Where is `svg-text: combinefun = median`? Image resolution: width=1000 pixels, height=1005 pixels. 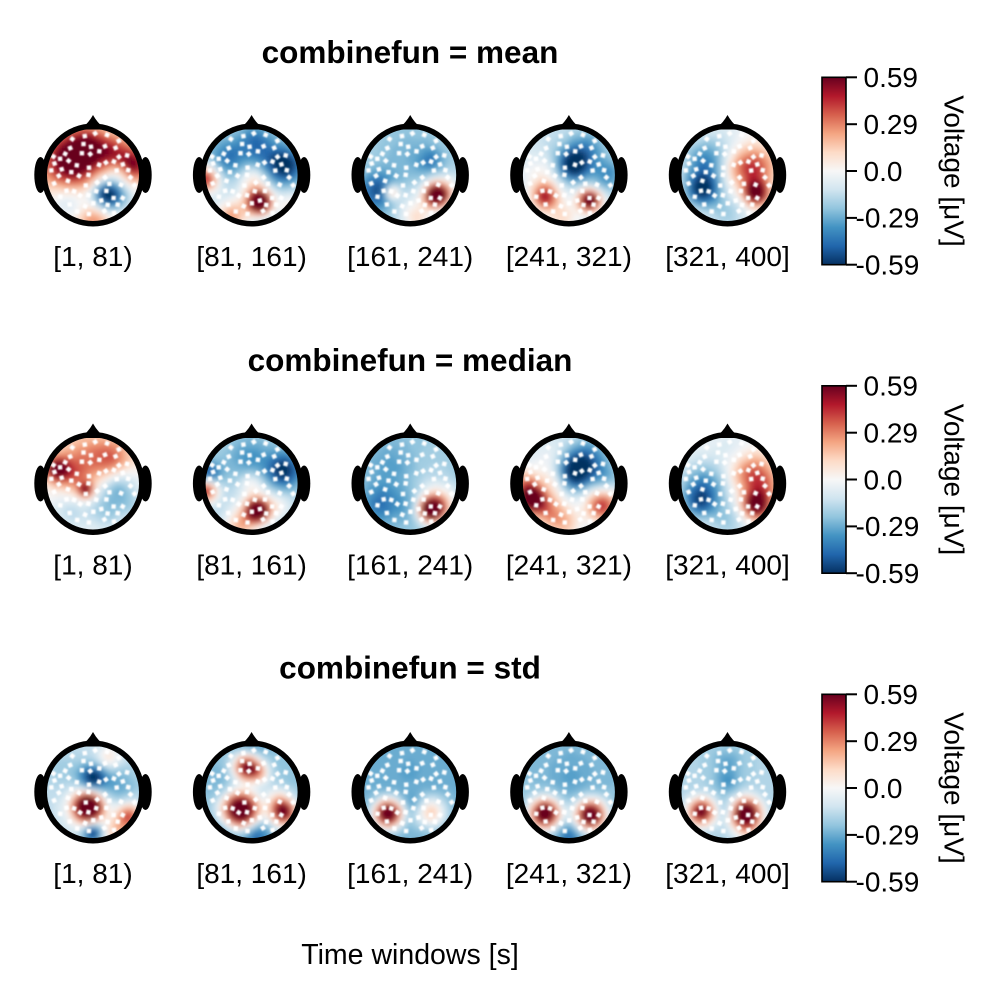
svg-text: combinefun = median is located at coordinates (410, 360).